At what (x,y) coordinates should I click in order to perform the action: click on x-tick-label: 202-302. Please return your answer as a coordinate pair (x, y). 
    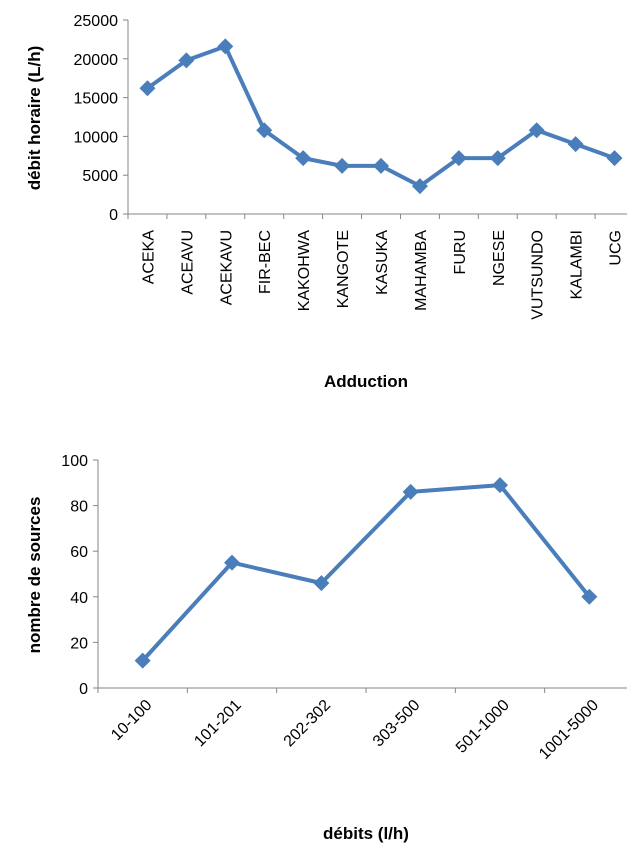
    Looking at the image, I should click on (308, 724).